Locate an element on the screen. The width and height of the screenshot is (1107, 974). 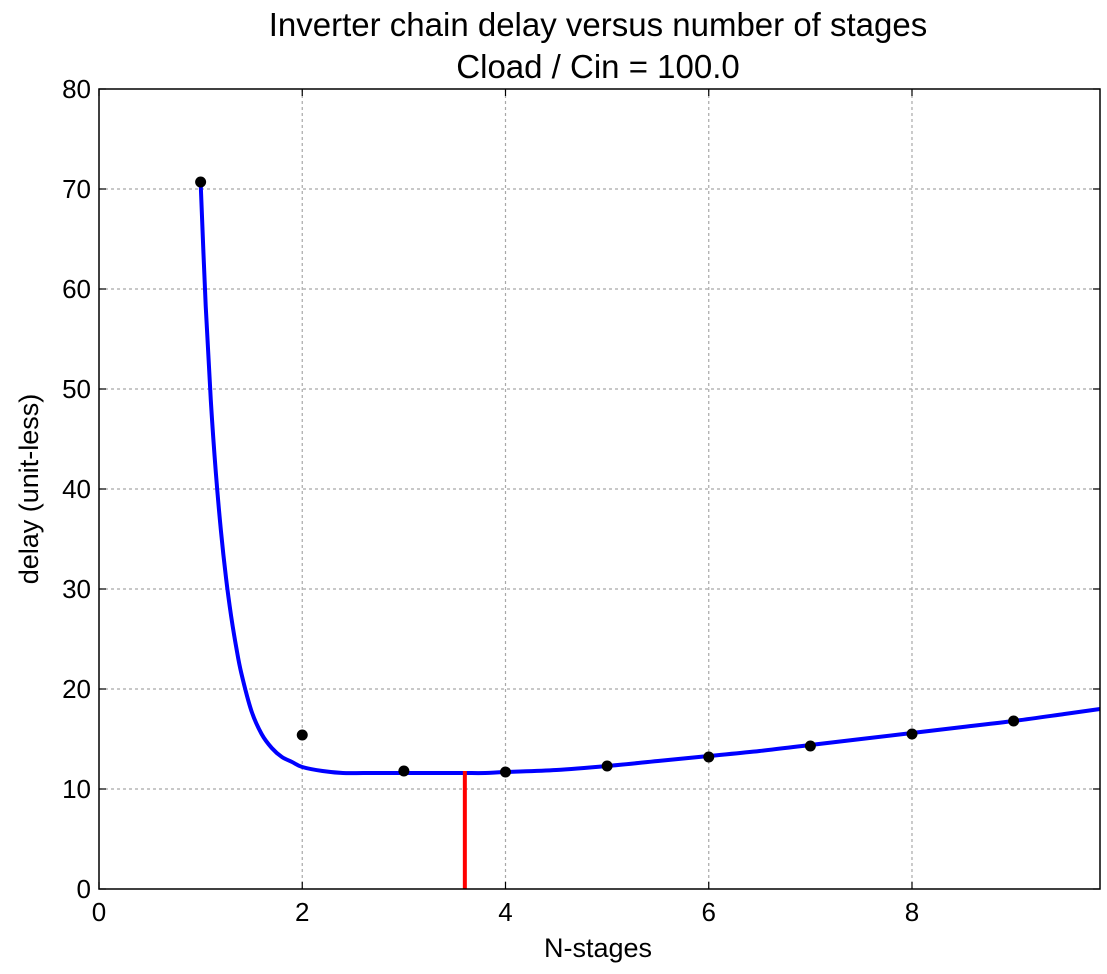
x-tick-label: 4 is located at coordinates (505, 912).